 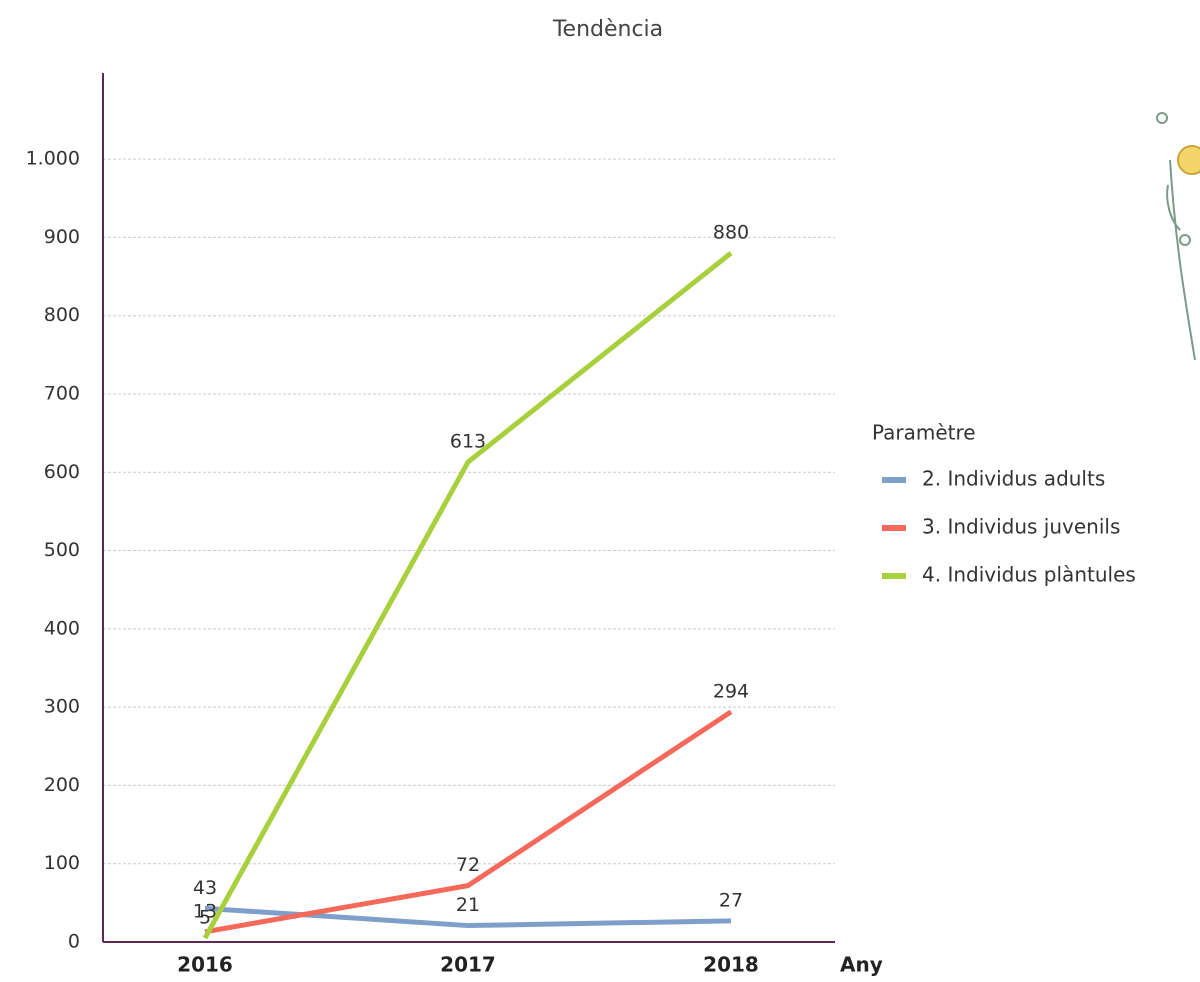 What do you see at coordinates (1178, 236) in the screenshot?
I see `decoration` at bounding box center [1178, 236].